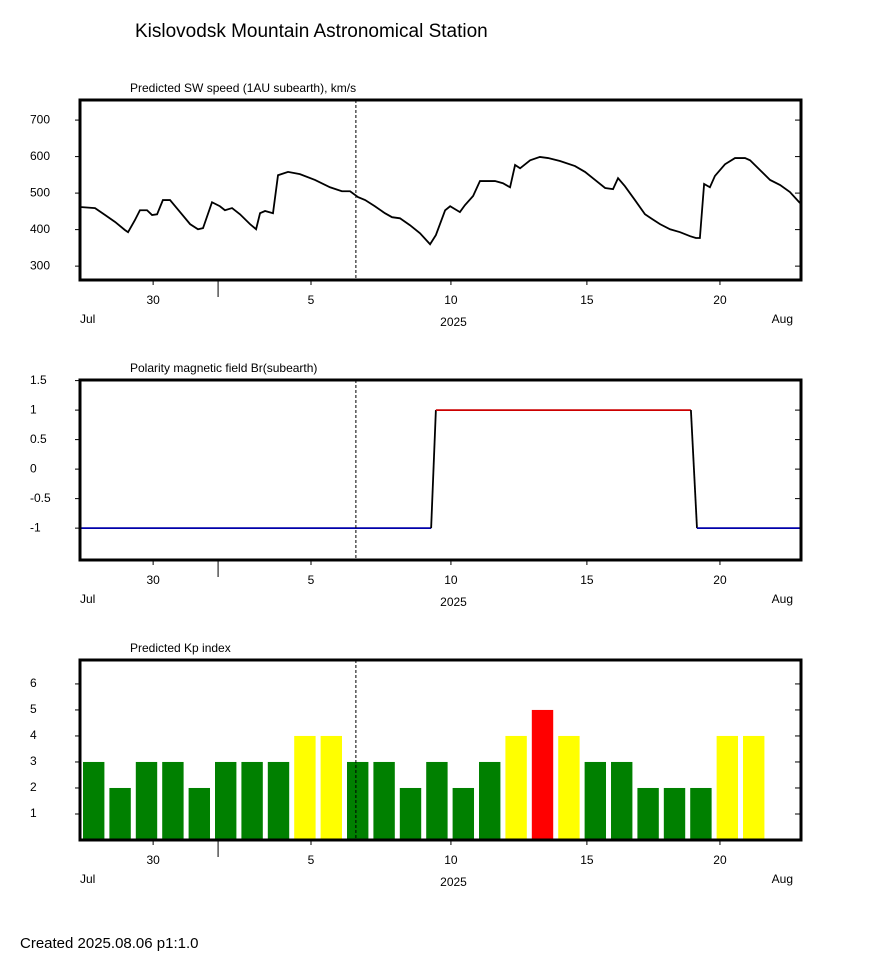 The width and height of the screenshot is (870, 965). Describe the element at coordinates (38, 439) in the screenshot. I see `y-tick-label: 0.5` at that location.